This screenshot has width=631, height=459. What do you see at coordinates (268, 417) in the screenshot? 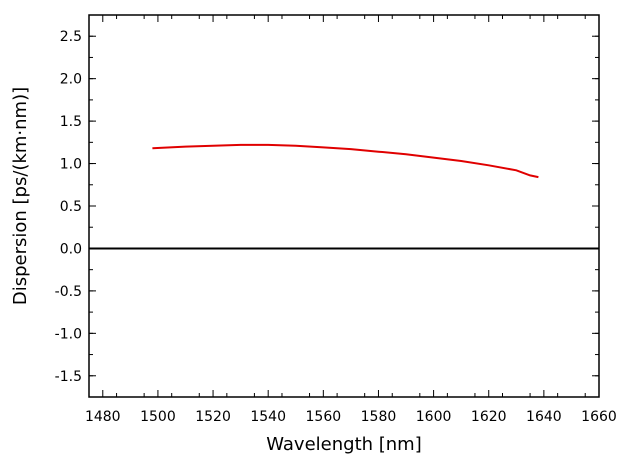
I see `x-tick-label: 1540` at bounding box center [268, 417].